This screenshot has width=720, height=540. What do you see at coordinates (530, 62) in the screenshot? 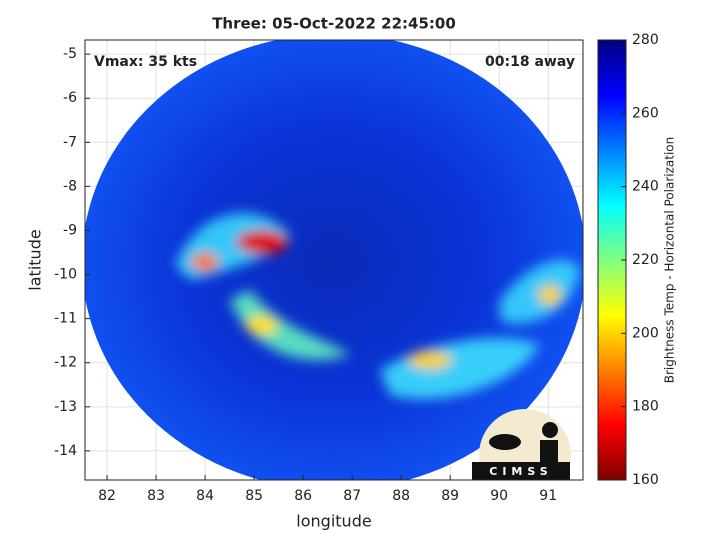
I see `annotation: 00:18 away` at bounding box center [530, 62].